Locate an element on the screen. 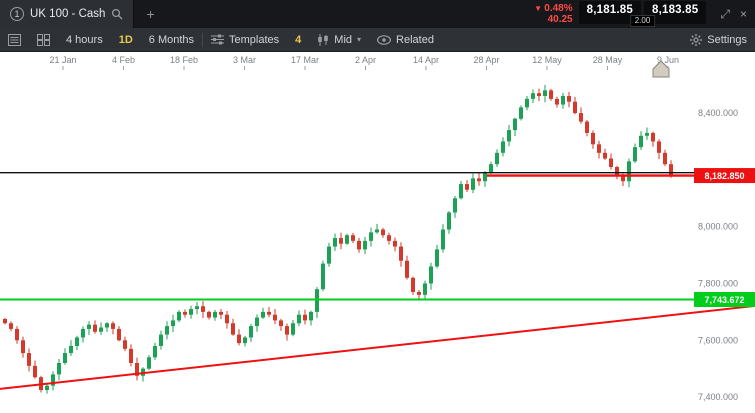  event-marker-icon is located at coordinates (661, 69).